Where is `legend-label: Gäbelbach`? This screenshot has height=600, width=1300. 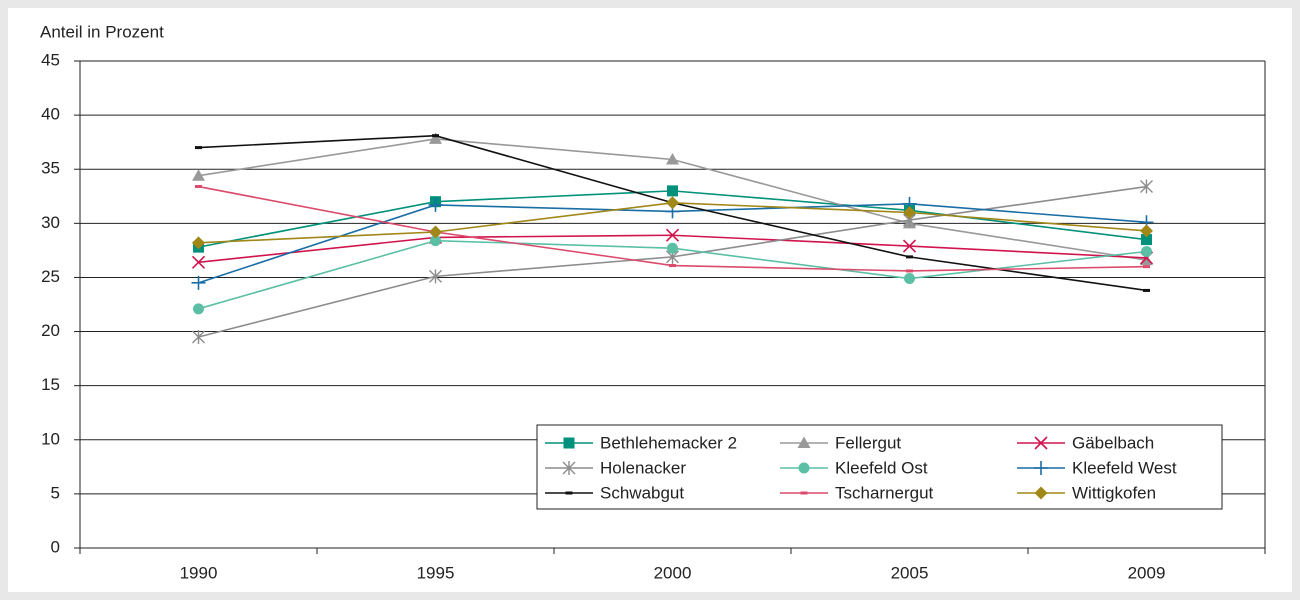 legend-label: Gäbelbach is located at coordinates (1113, 442).